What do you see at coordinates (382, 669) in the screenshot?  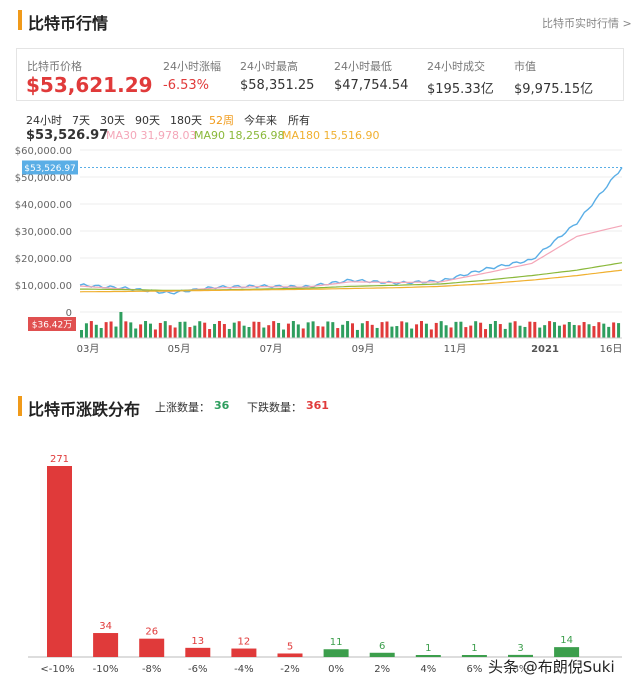 I see `distribution-x-tick: 2%` at bounding box center [382, 669].